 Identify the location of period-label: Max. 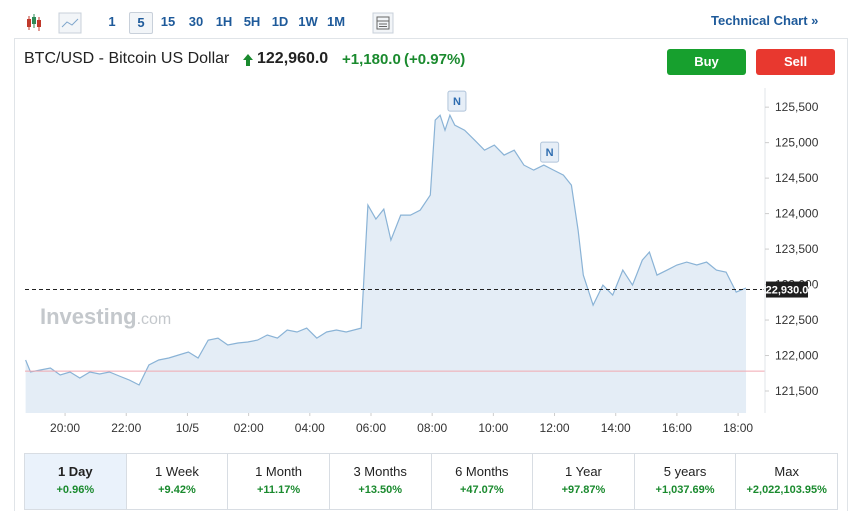
(786, 471).